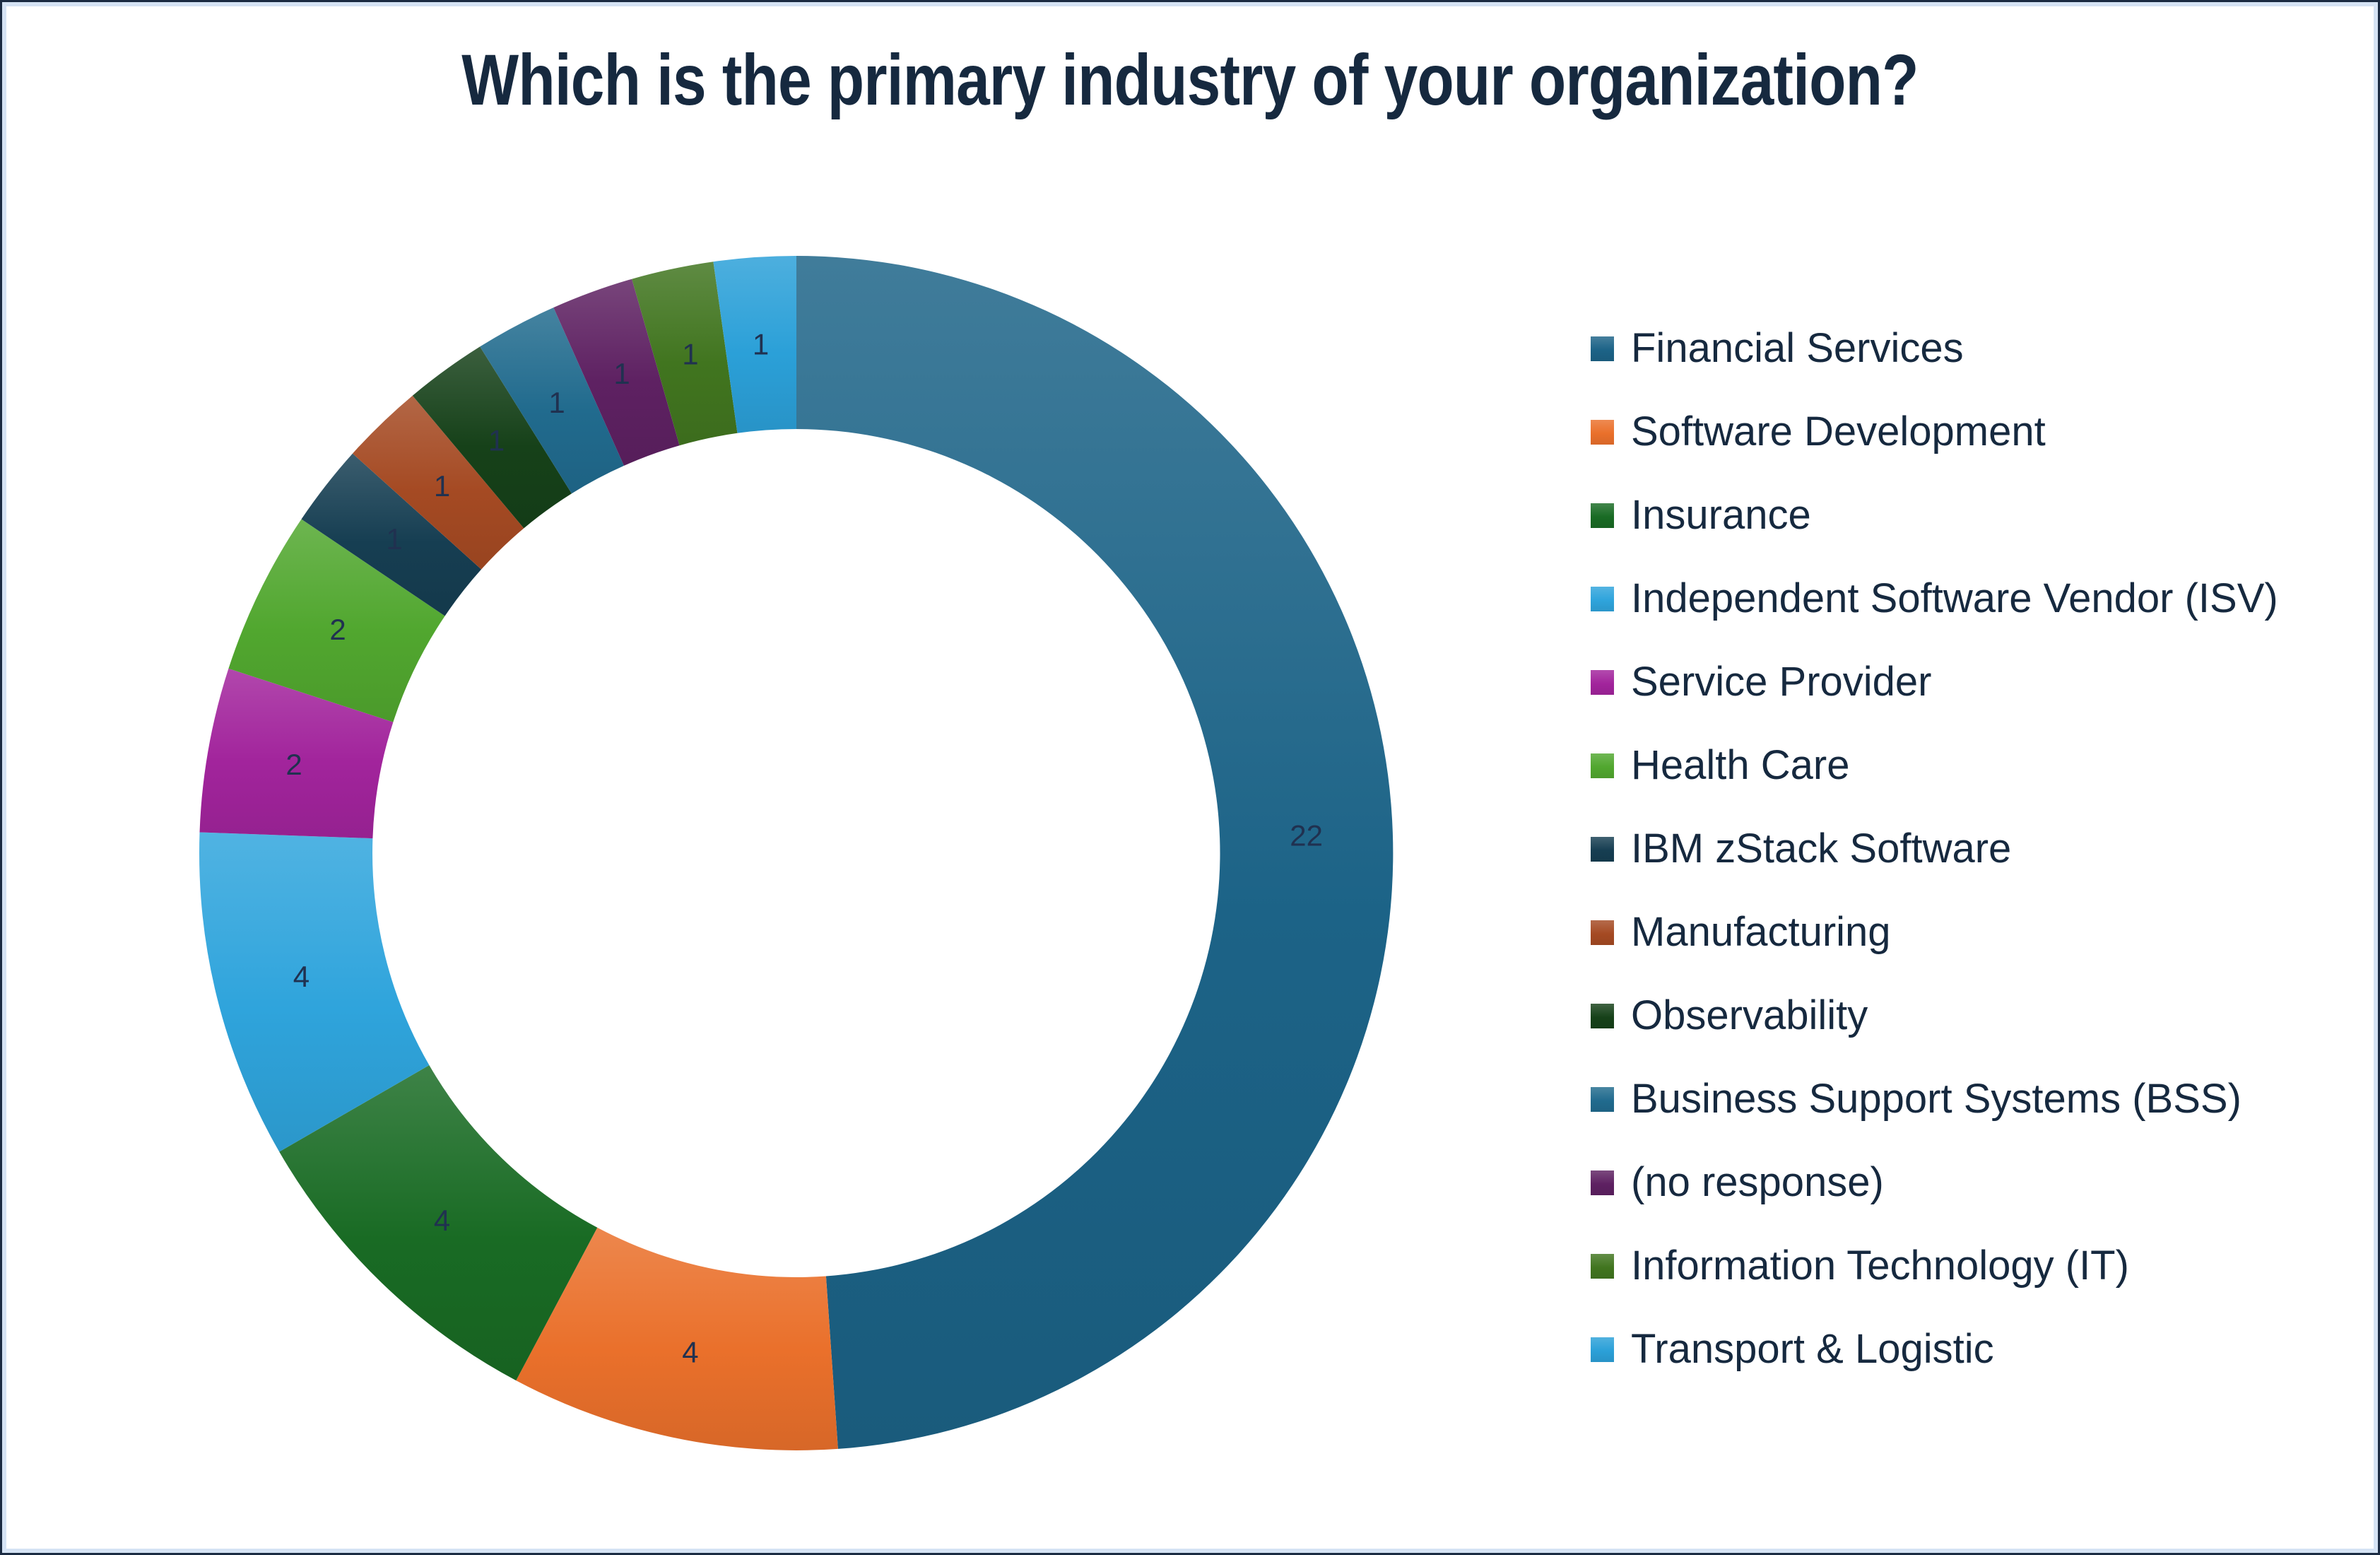 The width and height of the screenshot is (2380, 1555). What do you see at coordinates (1306, 835) in the screenshot?
I see `slice-value-label: 22` at bounding box center [1306, 835].